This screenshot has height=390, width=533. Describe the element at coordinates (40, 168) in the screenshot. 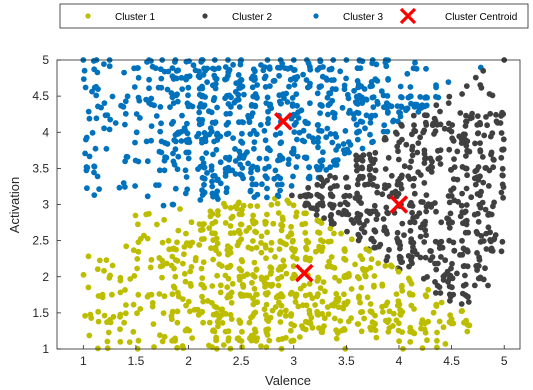

I see `y-tick-label: 3.5` at that location.